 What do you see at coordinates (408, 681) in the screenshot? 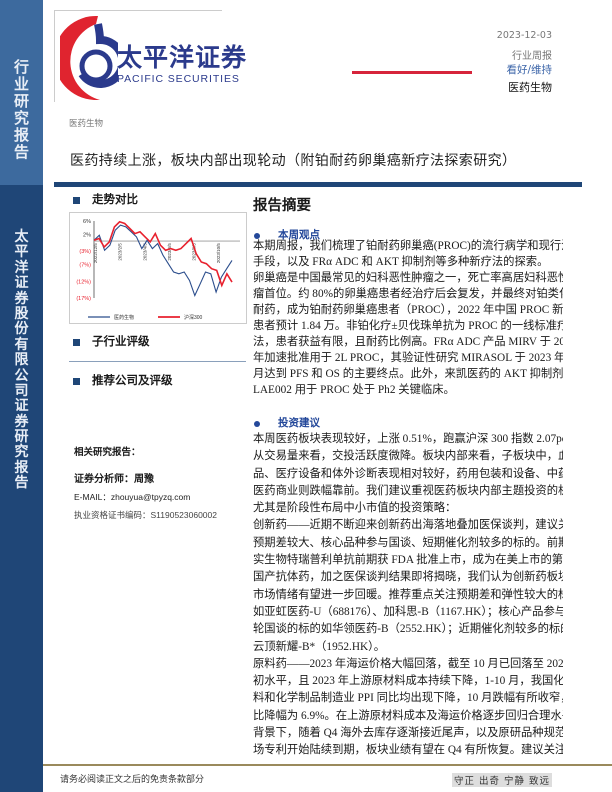
I see `text-line: 初水平，且 2023 年上游原材料成本持续下降，1-10 月，我国化学原` at bounding box center [408, 681].